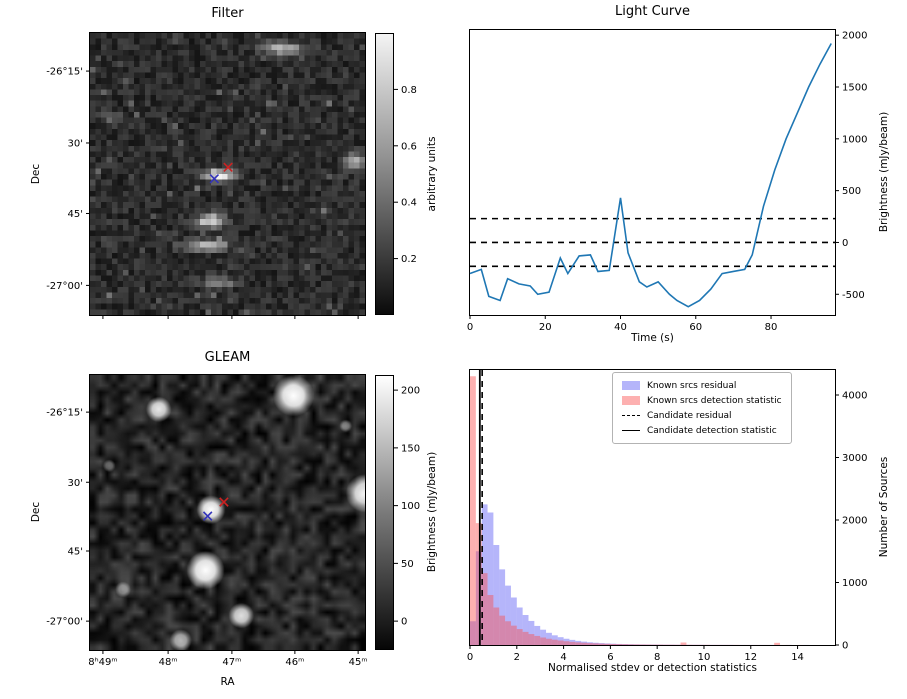 This screenshot has height=699, width=907. I want to click on light-curve-x-axis-label: Time (s), so click(652, 338).